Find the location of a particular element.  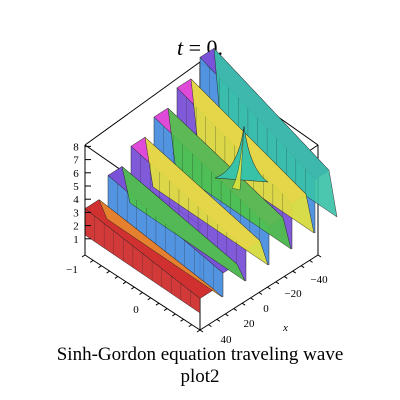

caption-line-1: Sinh-Gordon equation traveling wave is located at coordinates (200, 354).